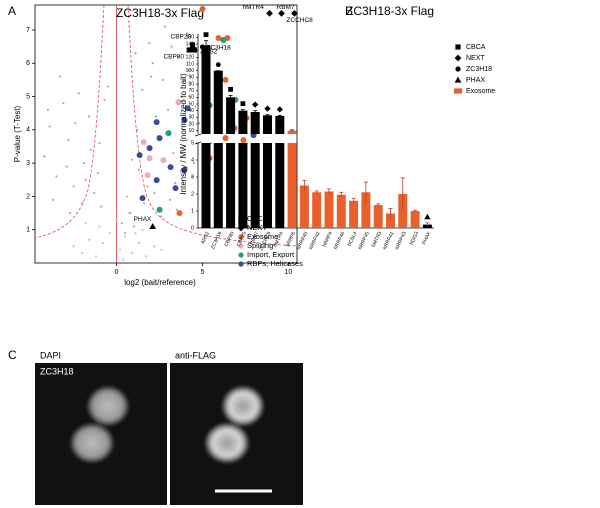  I want to click on x-tick-label: RBM7, so click(254, 238).